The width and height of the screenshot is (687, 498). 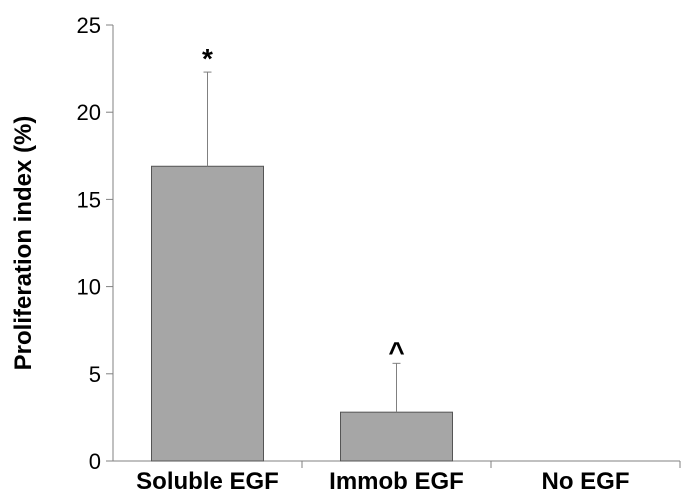 I want to click on significance-marker: ^, so click(x=396, y=351).